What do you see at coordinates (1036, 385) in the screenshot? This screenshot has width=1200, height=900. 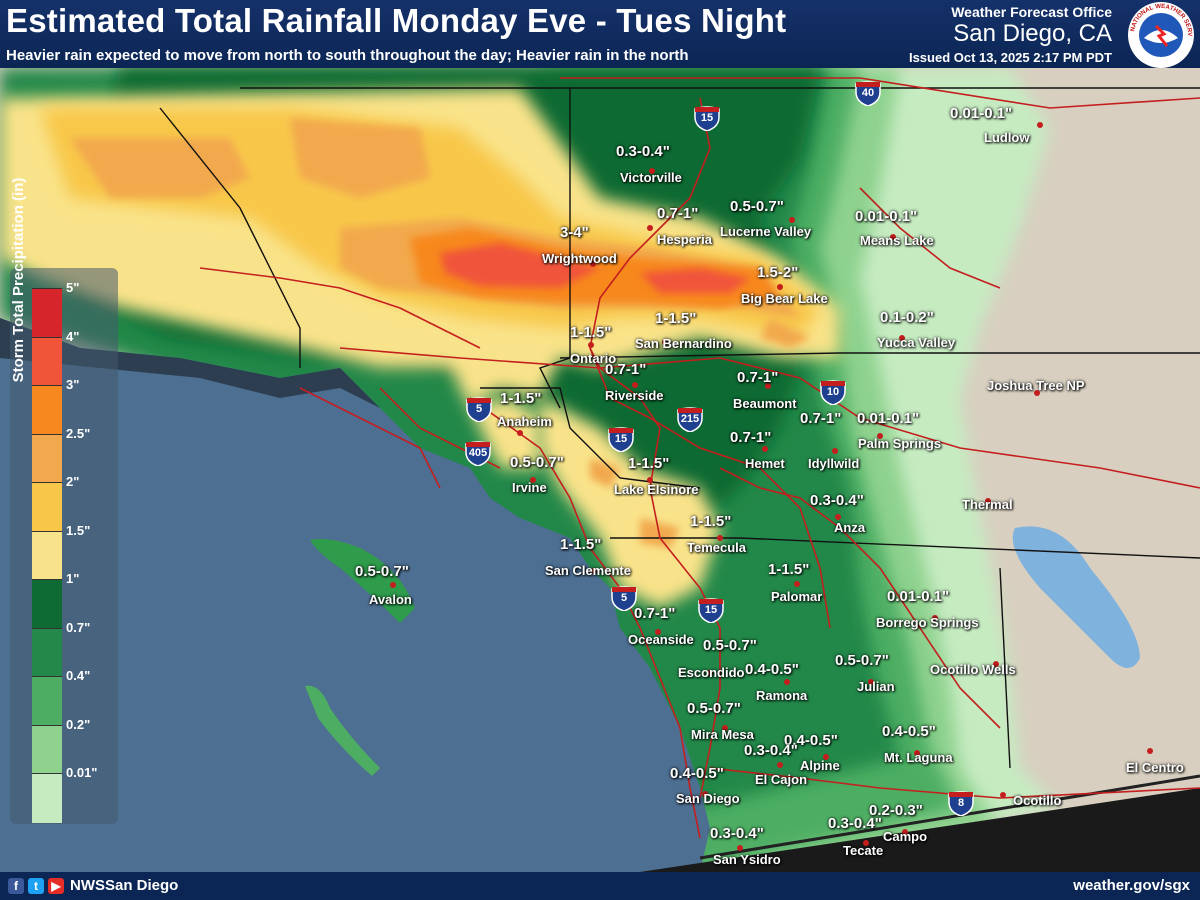 I see `place-label: Joshua Tree NP` at bounding box center [1036, 385].